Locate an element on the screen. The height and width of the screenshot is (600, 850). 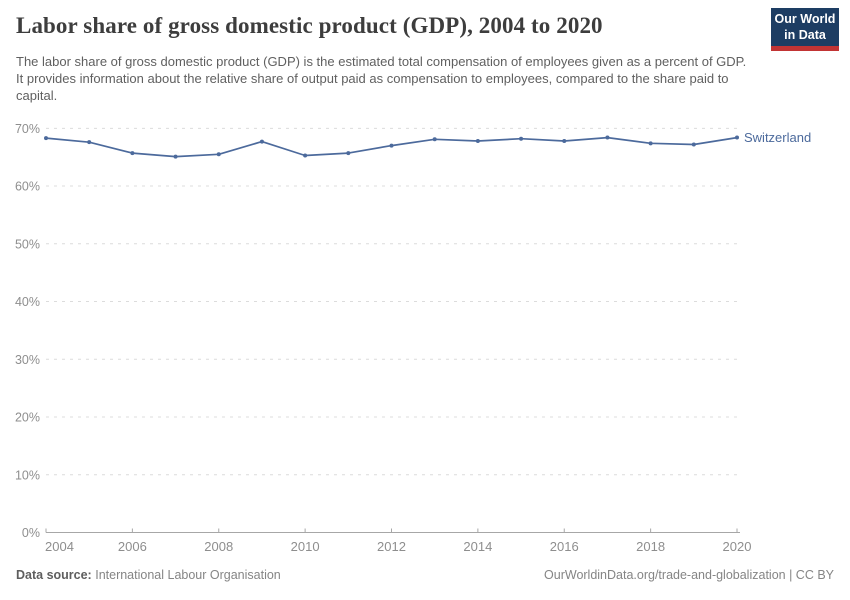
x-axis-label: 2016 is located at coordinates (564, 546).